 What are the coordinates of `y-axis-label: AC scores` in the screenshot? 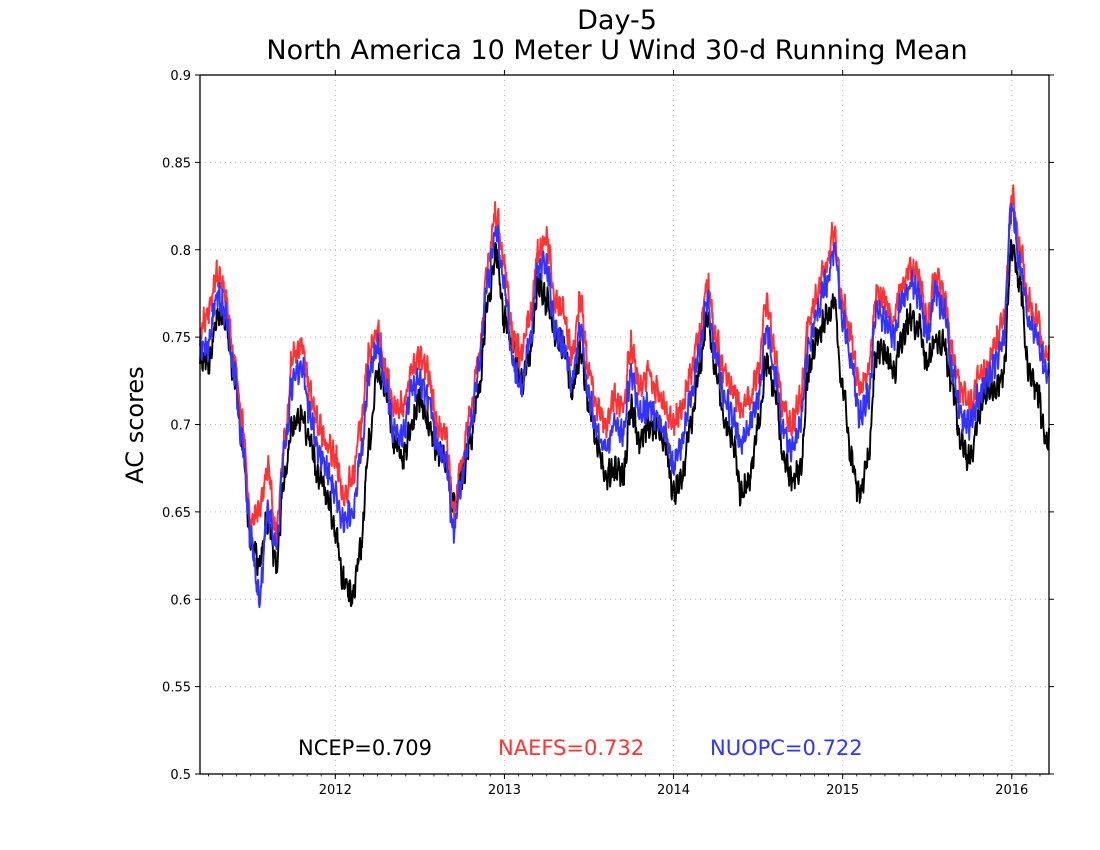 It's located at (135, 424).